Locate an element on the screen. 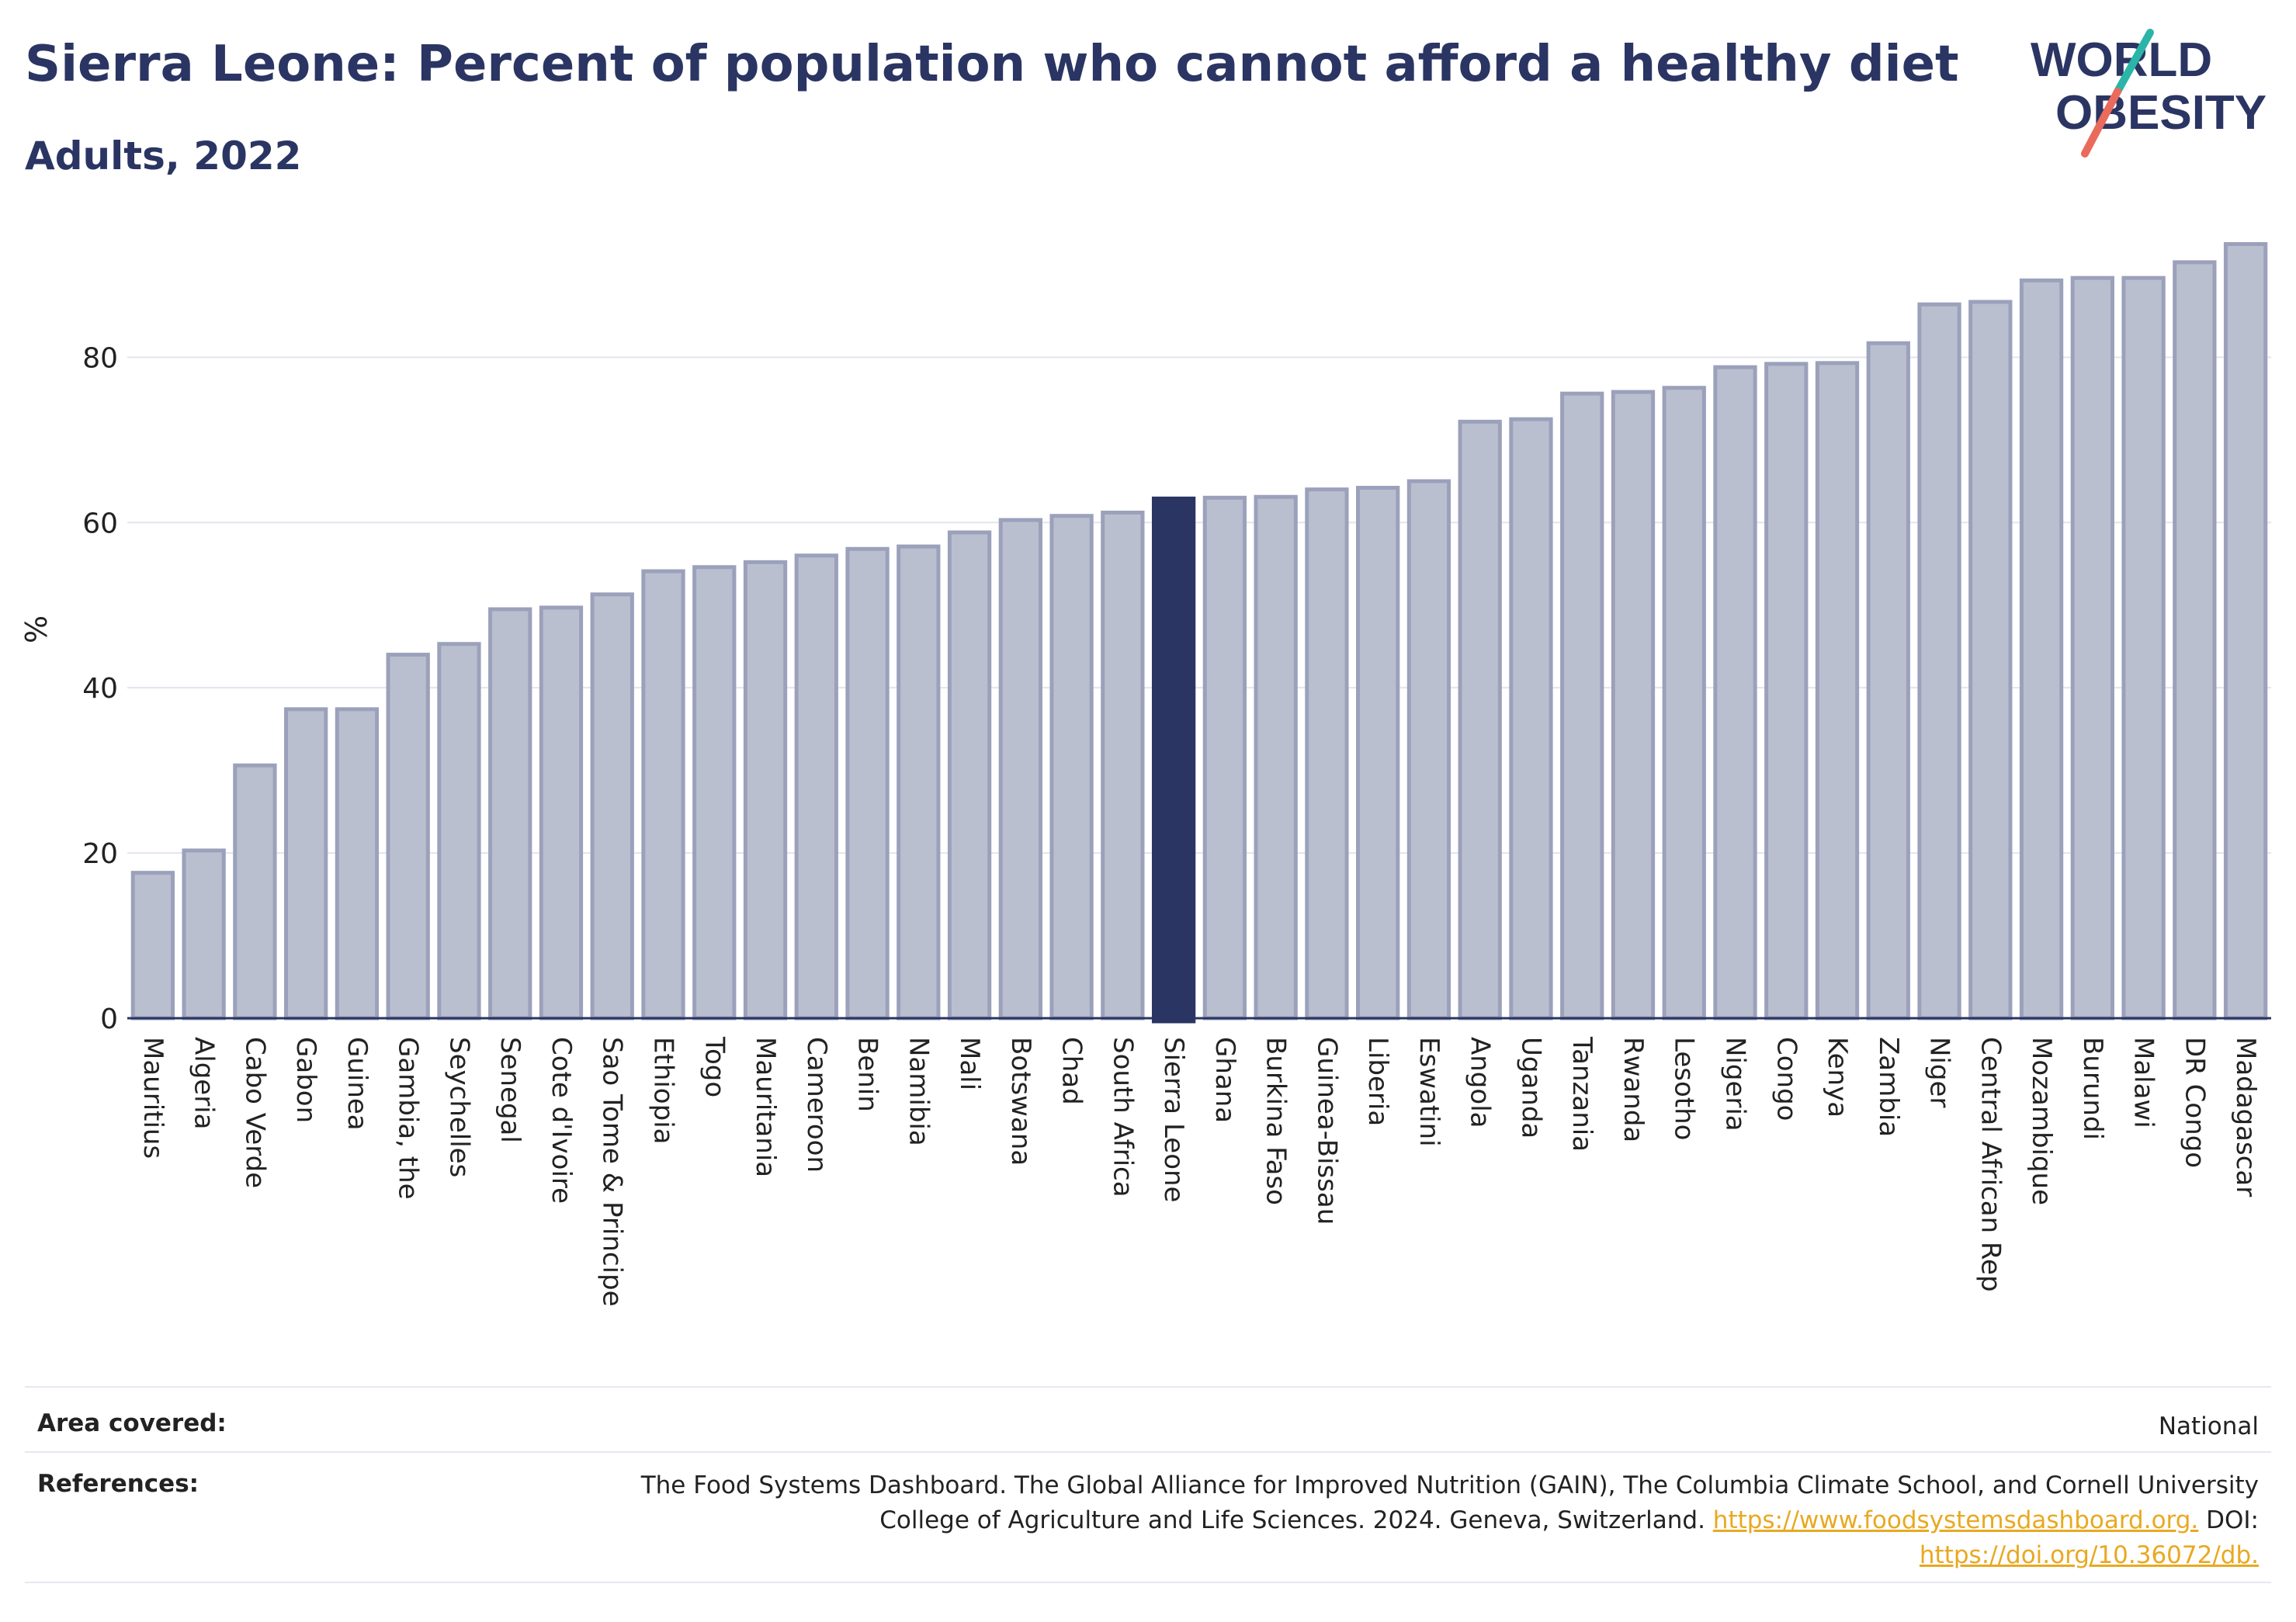  x-tick-label: Guinea-Bissau is located at coordinates (1326, 1131).